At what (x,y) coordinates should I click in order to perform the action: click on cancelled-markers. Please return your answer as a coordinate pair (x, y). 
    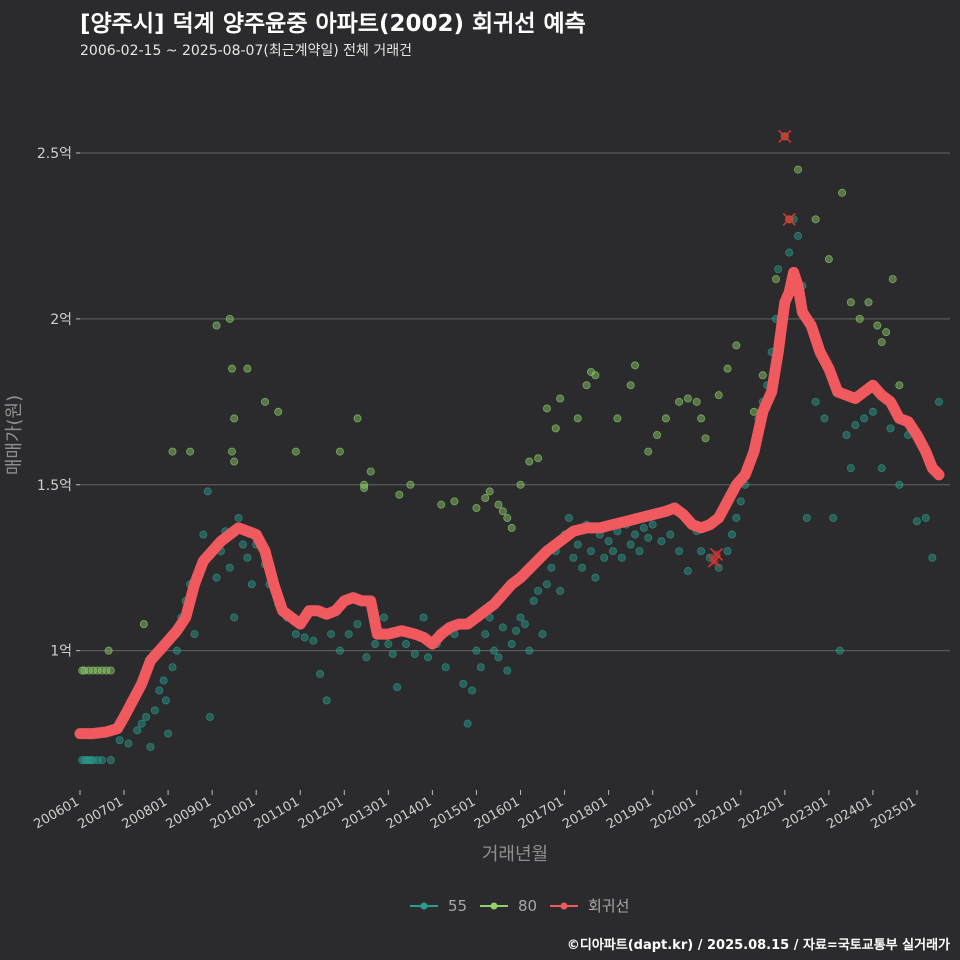
    Looking at the image, I should click on (751, 348).